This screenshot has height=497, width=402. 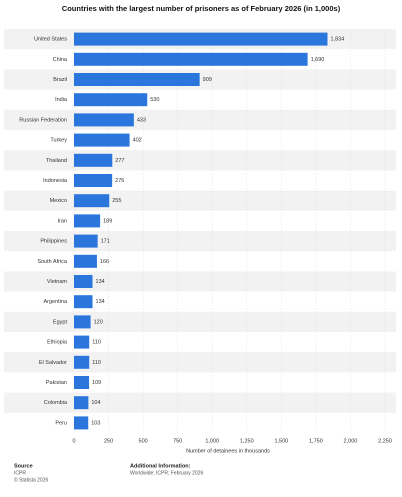 I want to click on x-tick-label: 750, so click(x=177, y=441).